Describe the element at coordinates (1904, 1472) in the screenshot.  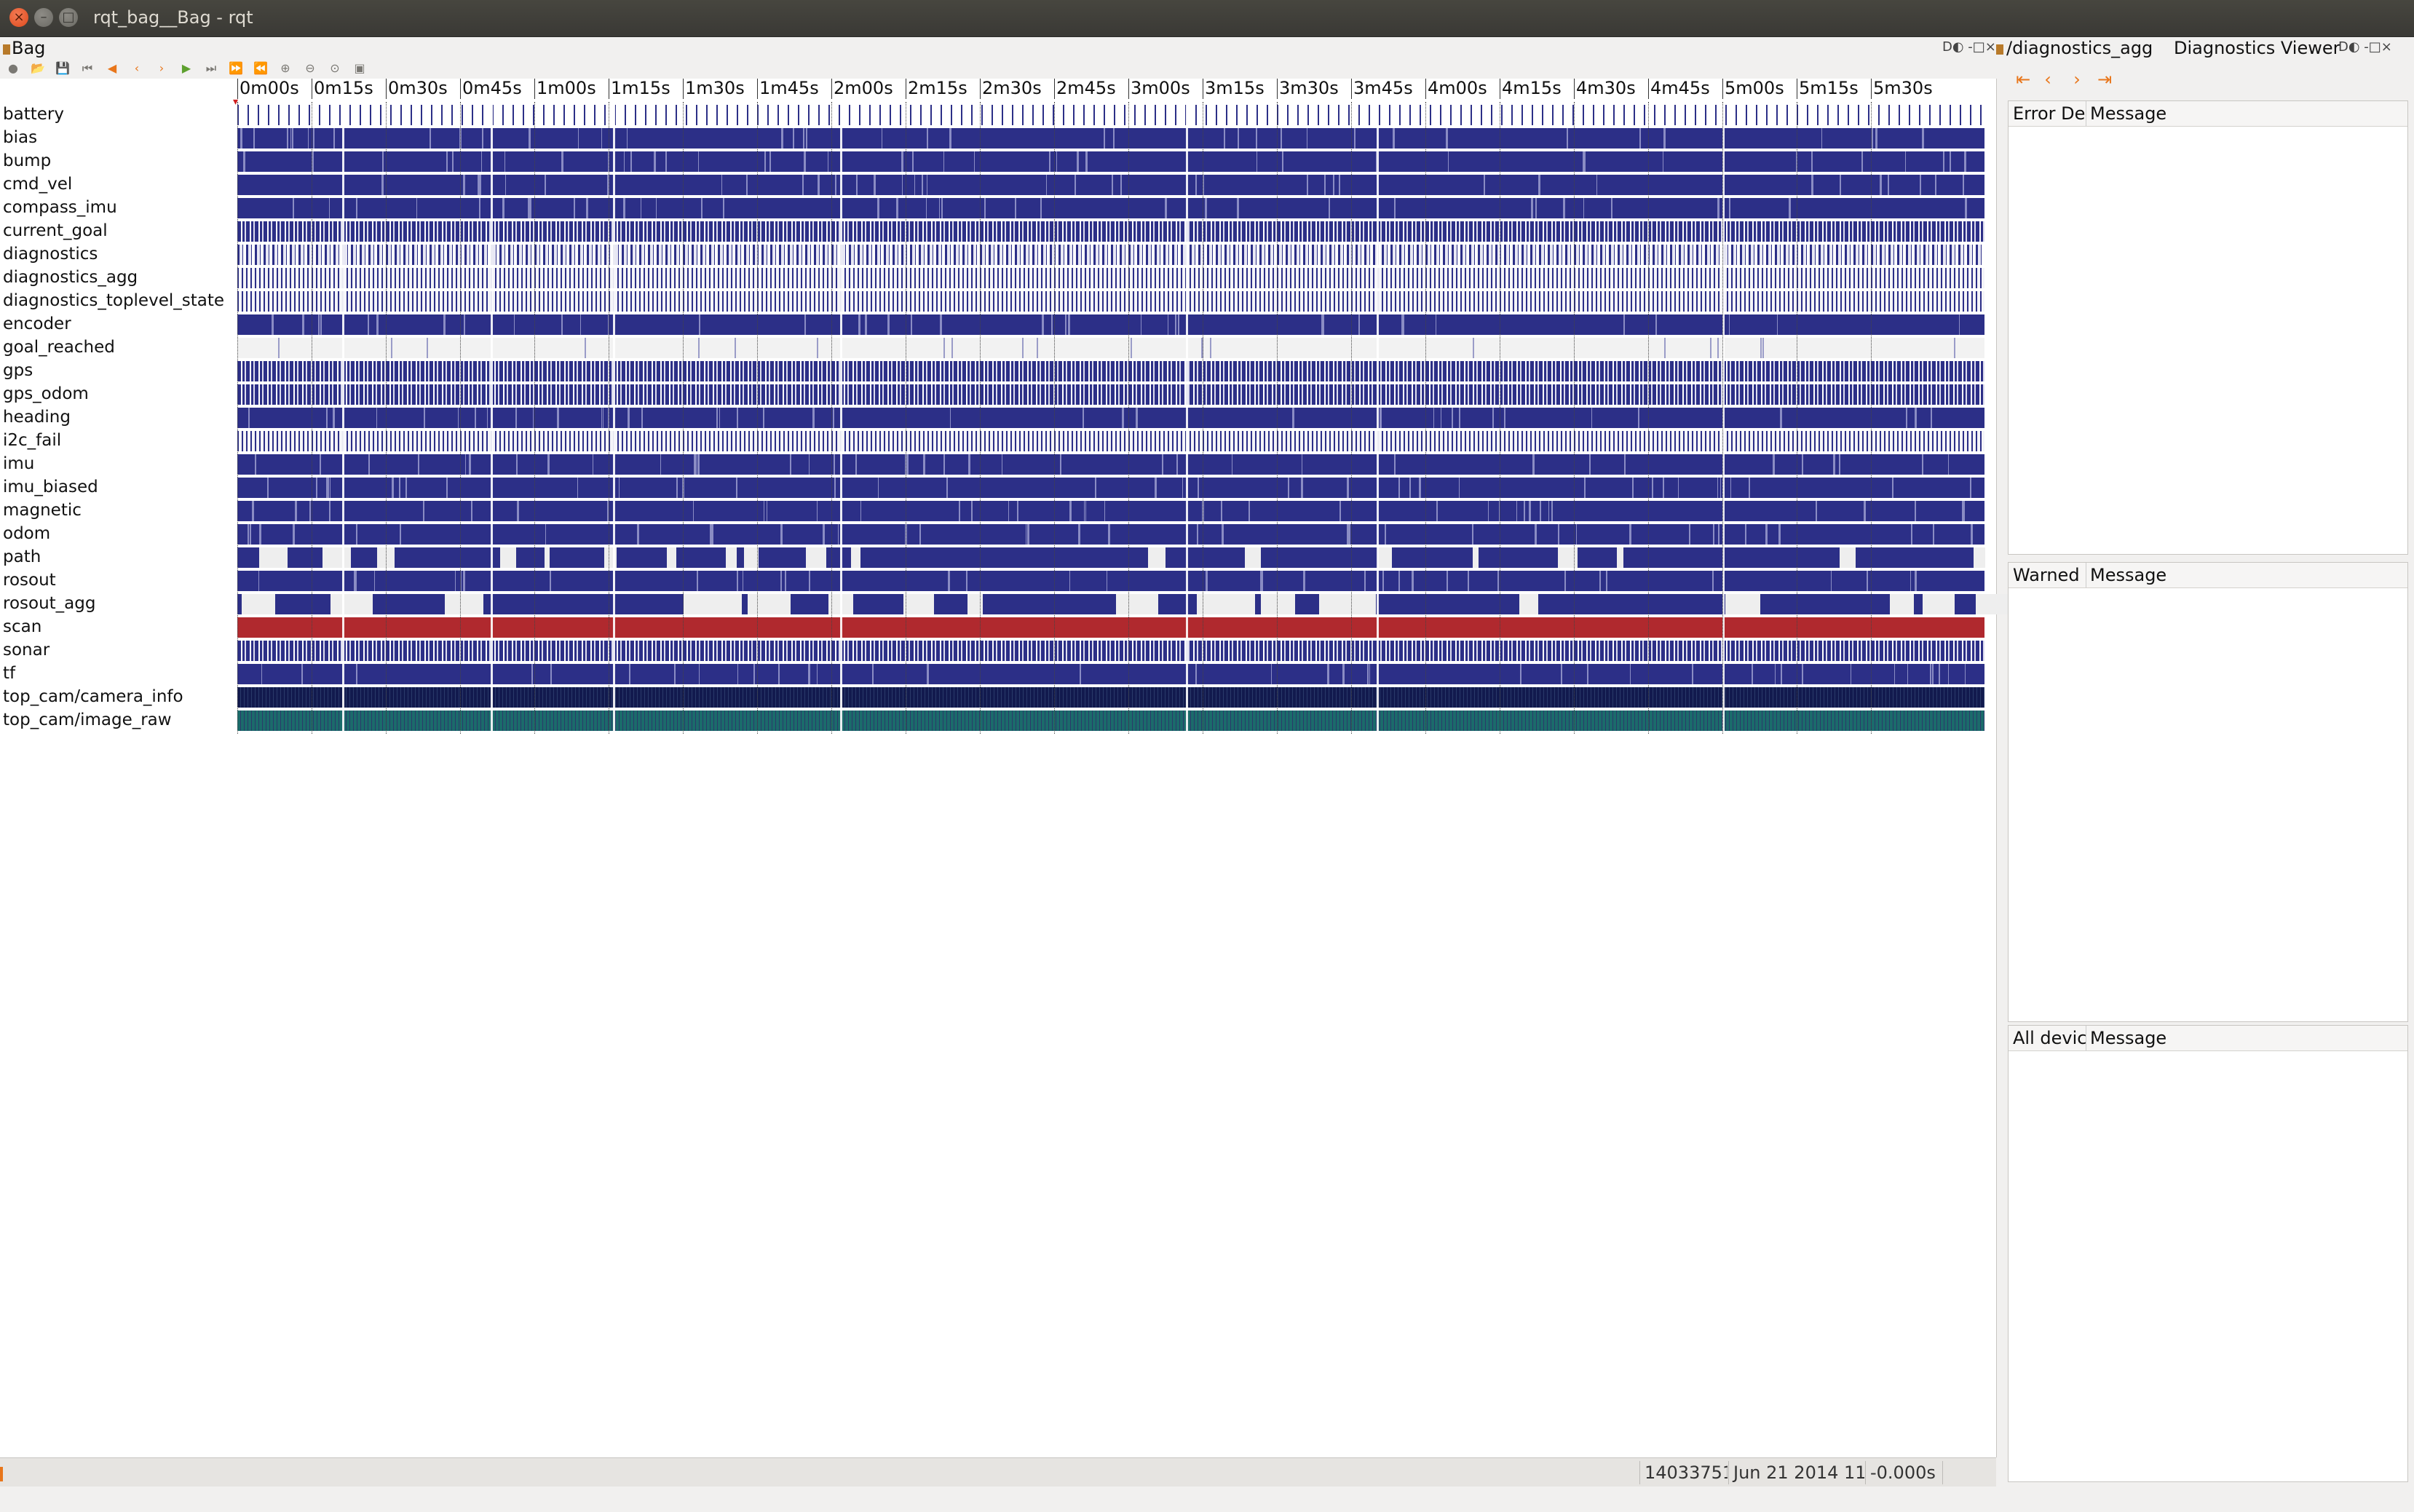
I see `status-offset: -0.000s` at that location.